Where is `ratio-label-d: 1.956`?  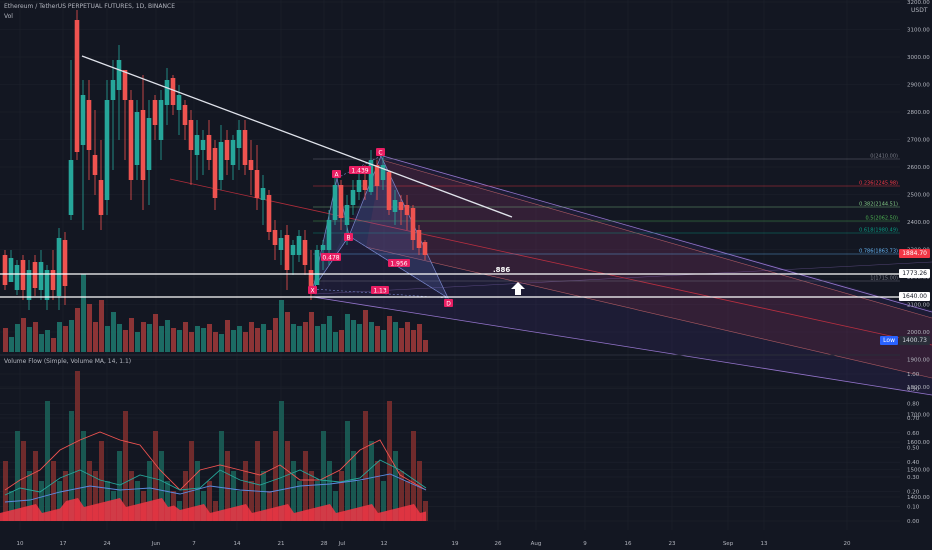 ratio-label-d: 1.956 is located at coordinates (399, 263).